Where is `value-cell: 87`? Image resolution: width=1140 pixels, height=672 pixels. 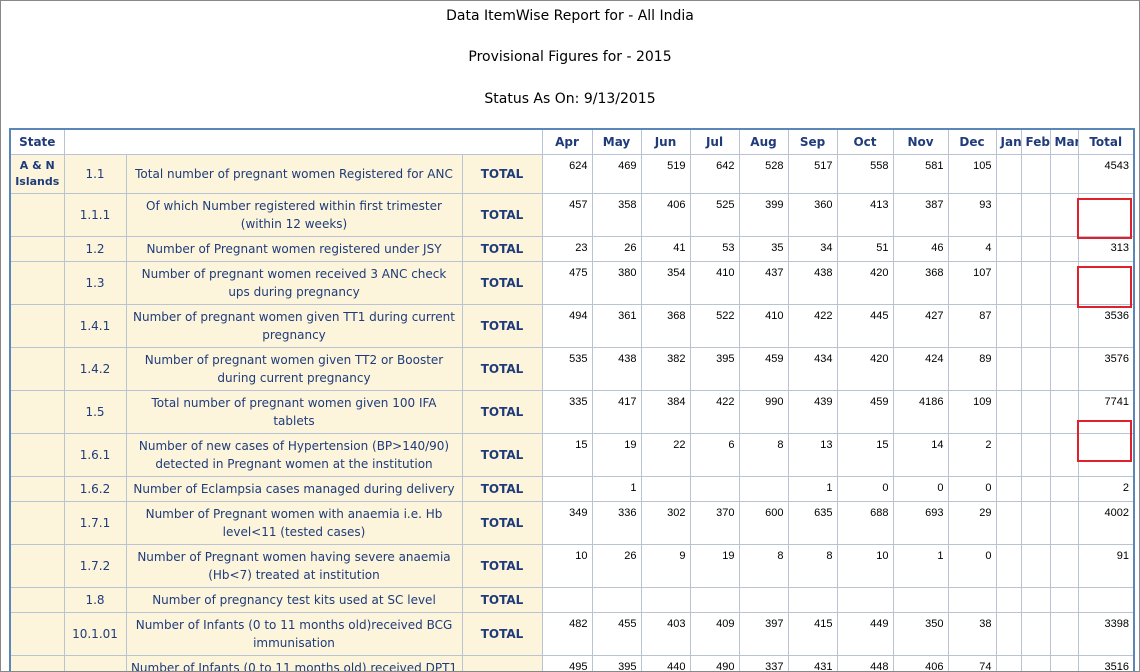
value-cell: 87 is located at coordinates (972, 326).